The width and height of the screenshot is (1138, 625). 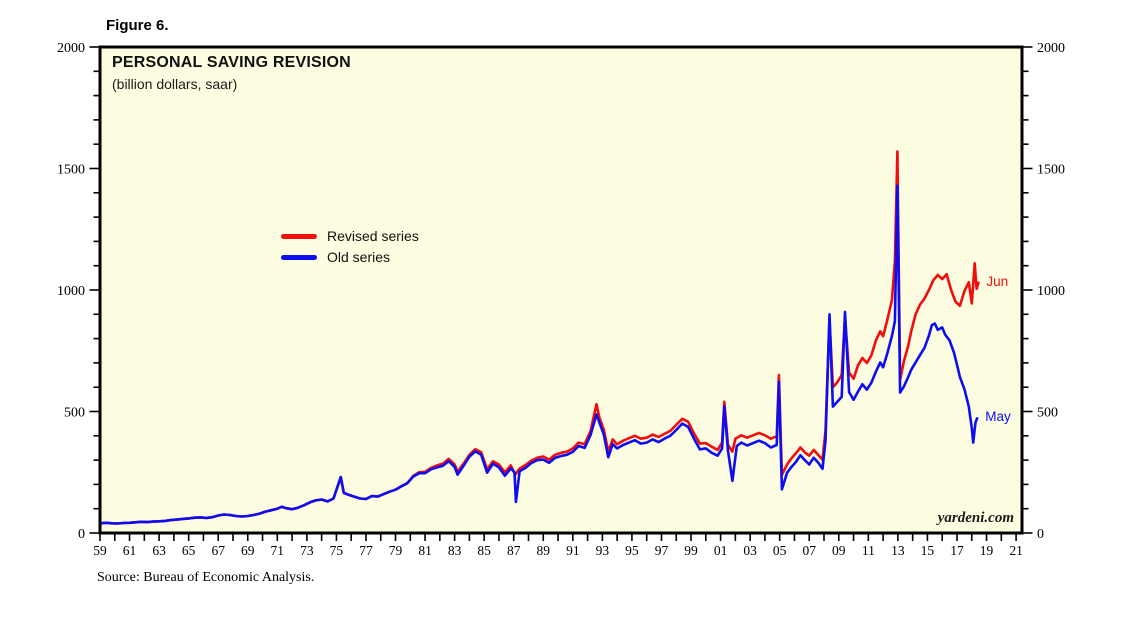 I want to click on x-tick-label: 13, so click(x=898, y=550).